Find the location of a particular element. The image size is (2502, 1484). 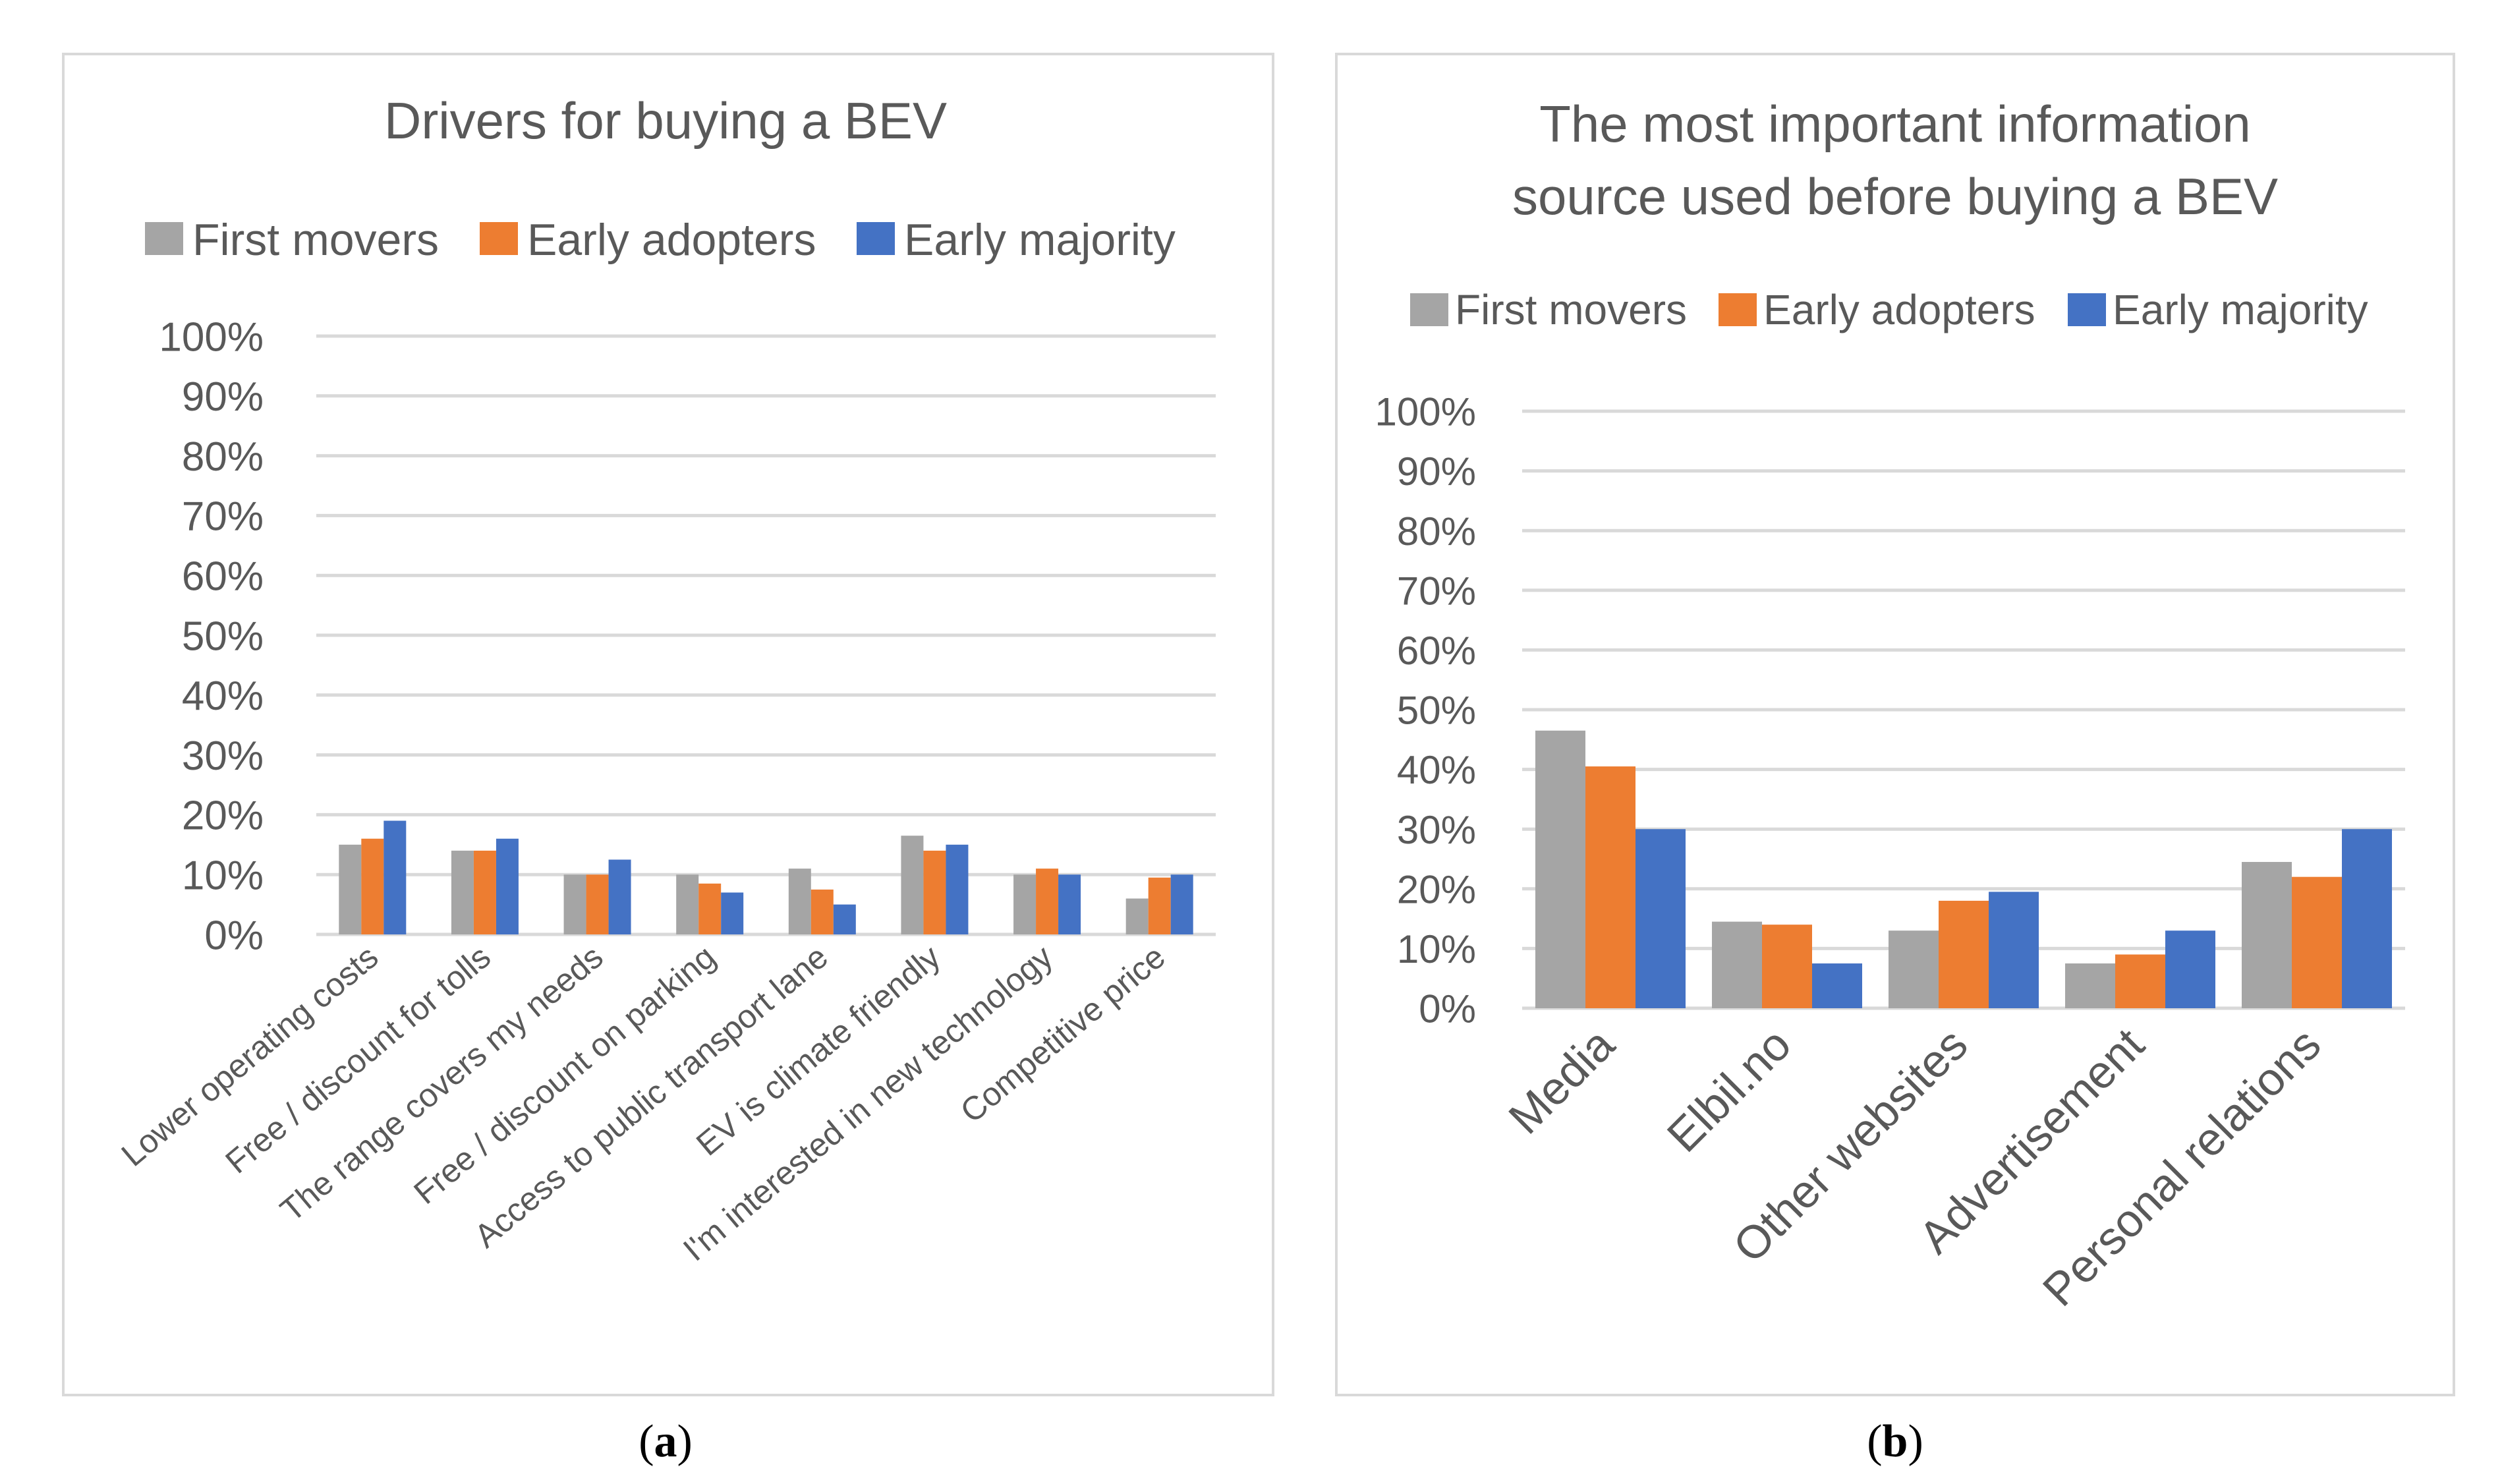

chart-a-title: Drivers for buying a BEV is located at coordinates (665, 121).